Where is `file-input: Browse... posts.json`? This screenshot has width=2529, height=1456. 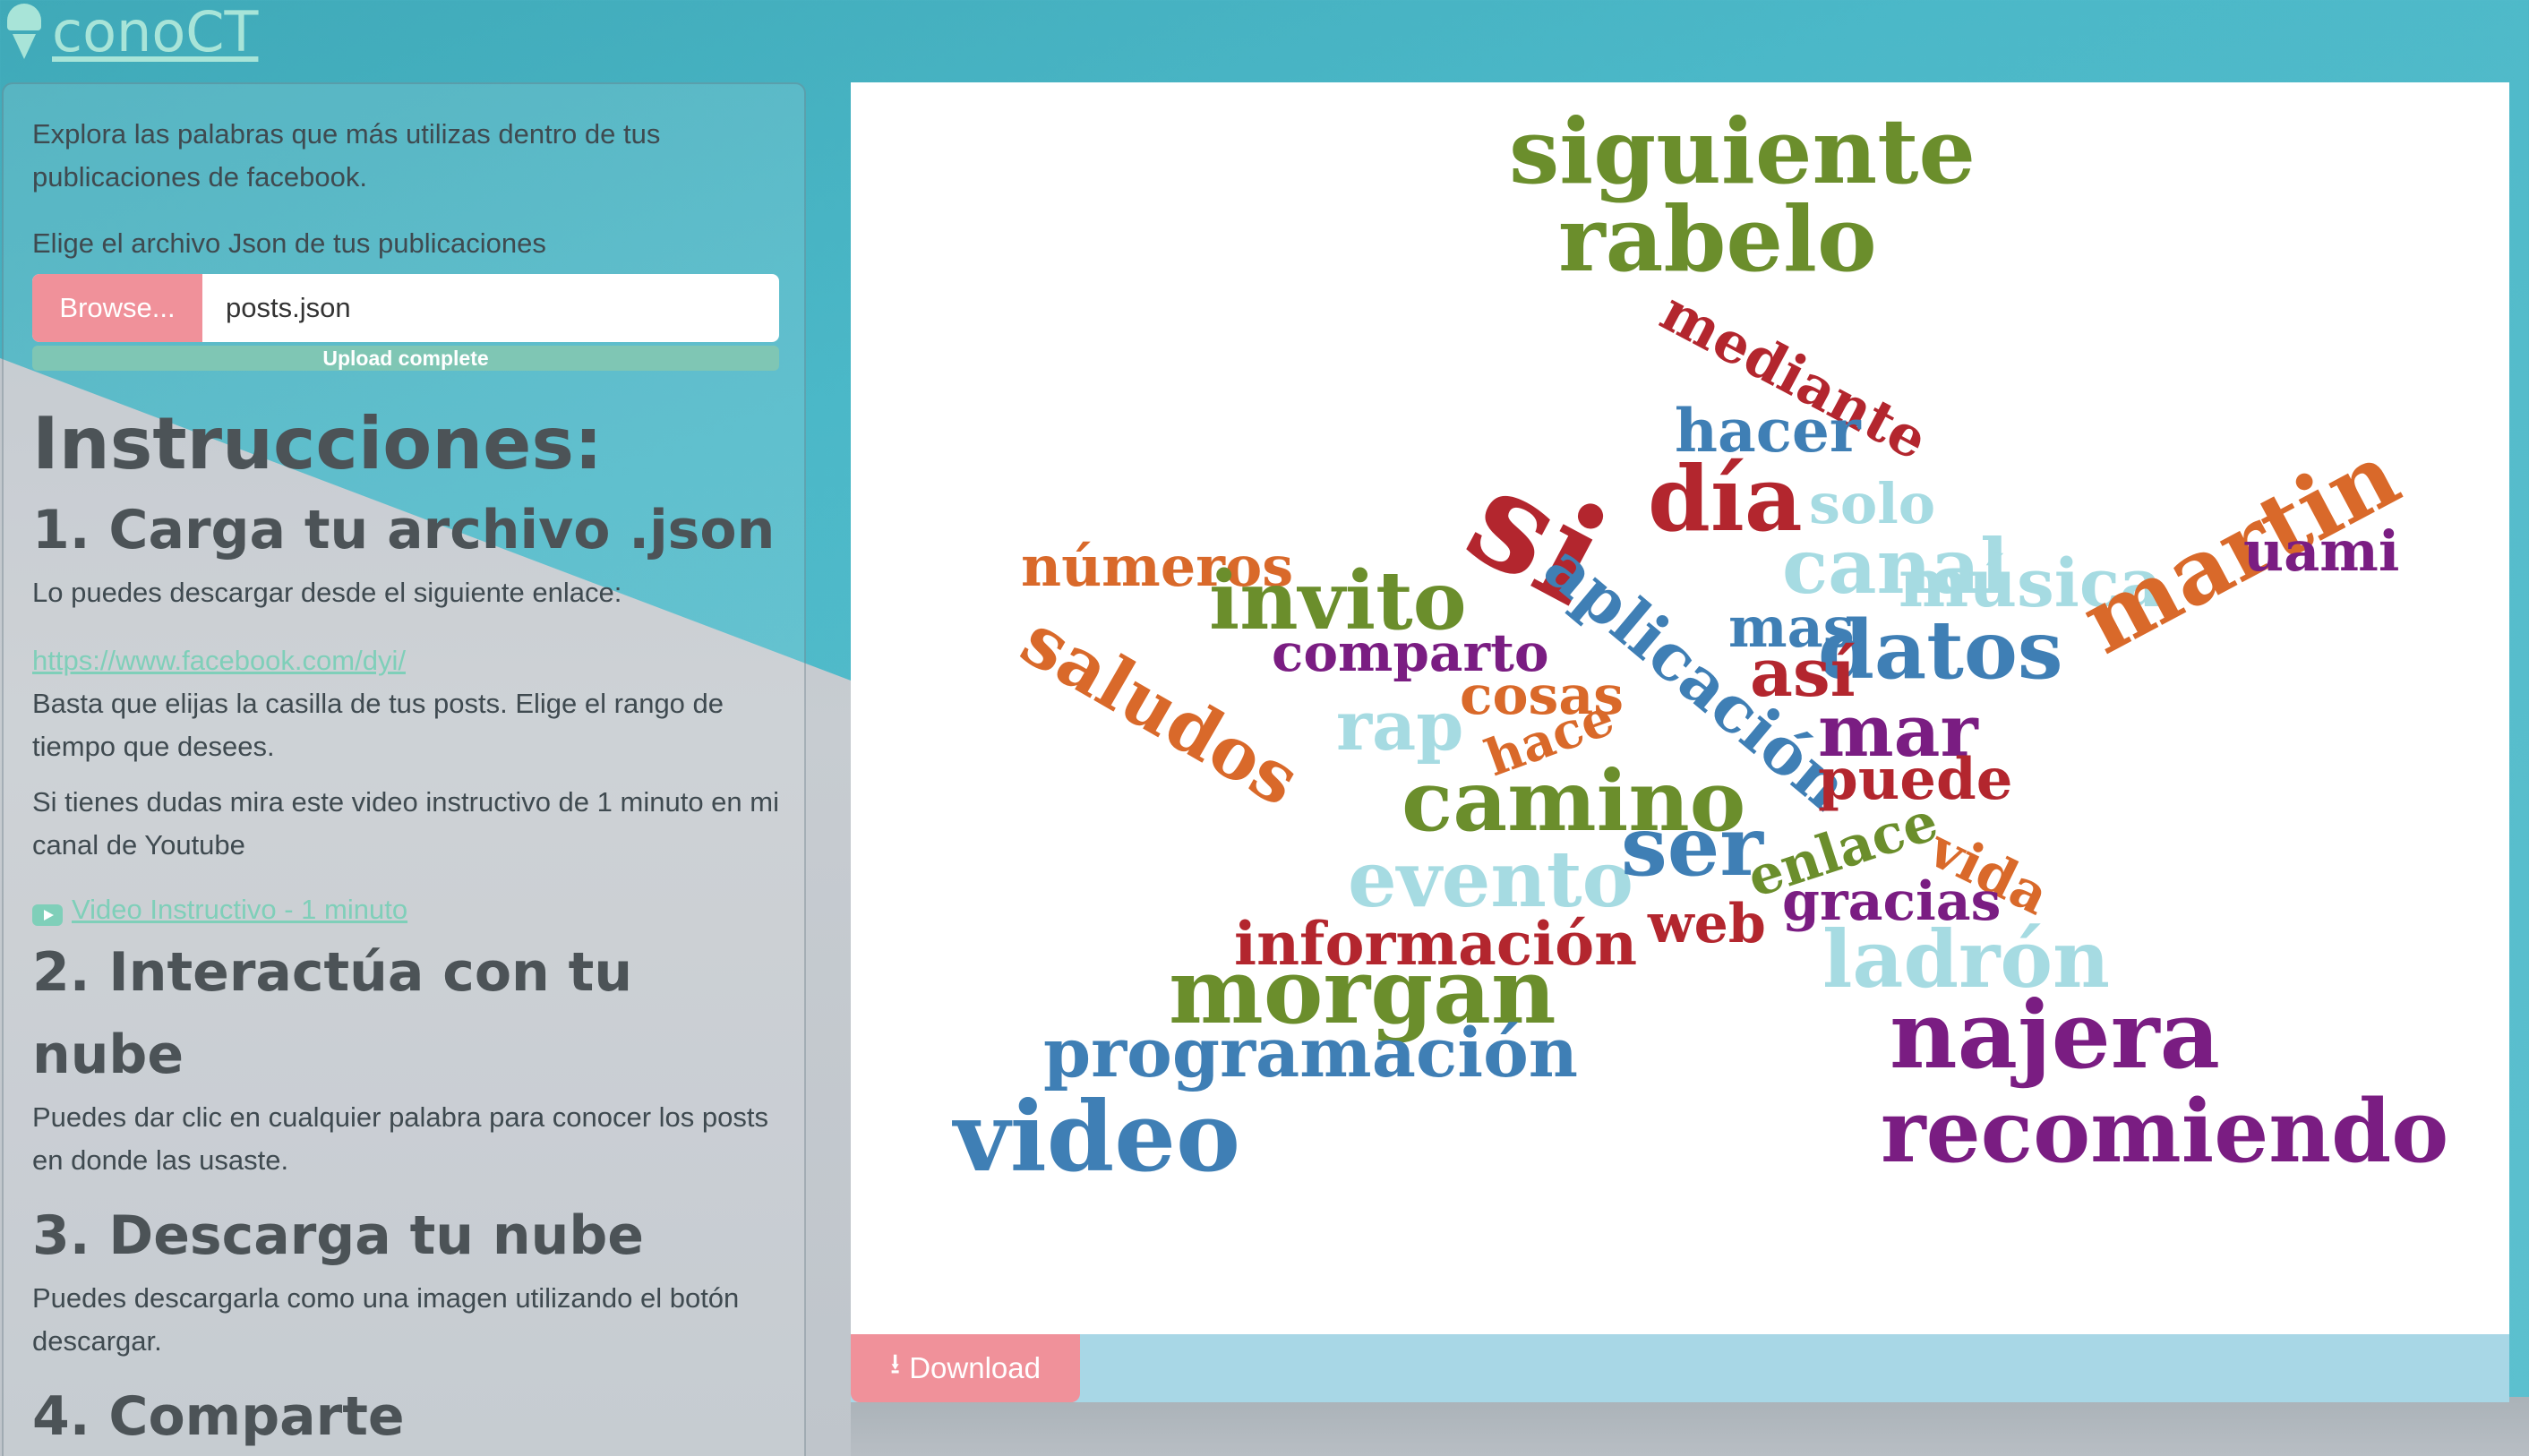
file-input: Browse... posts.json is located at coordinates (405, 308).